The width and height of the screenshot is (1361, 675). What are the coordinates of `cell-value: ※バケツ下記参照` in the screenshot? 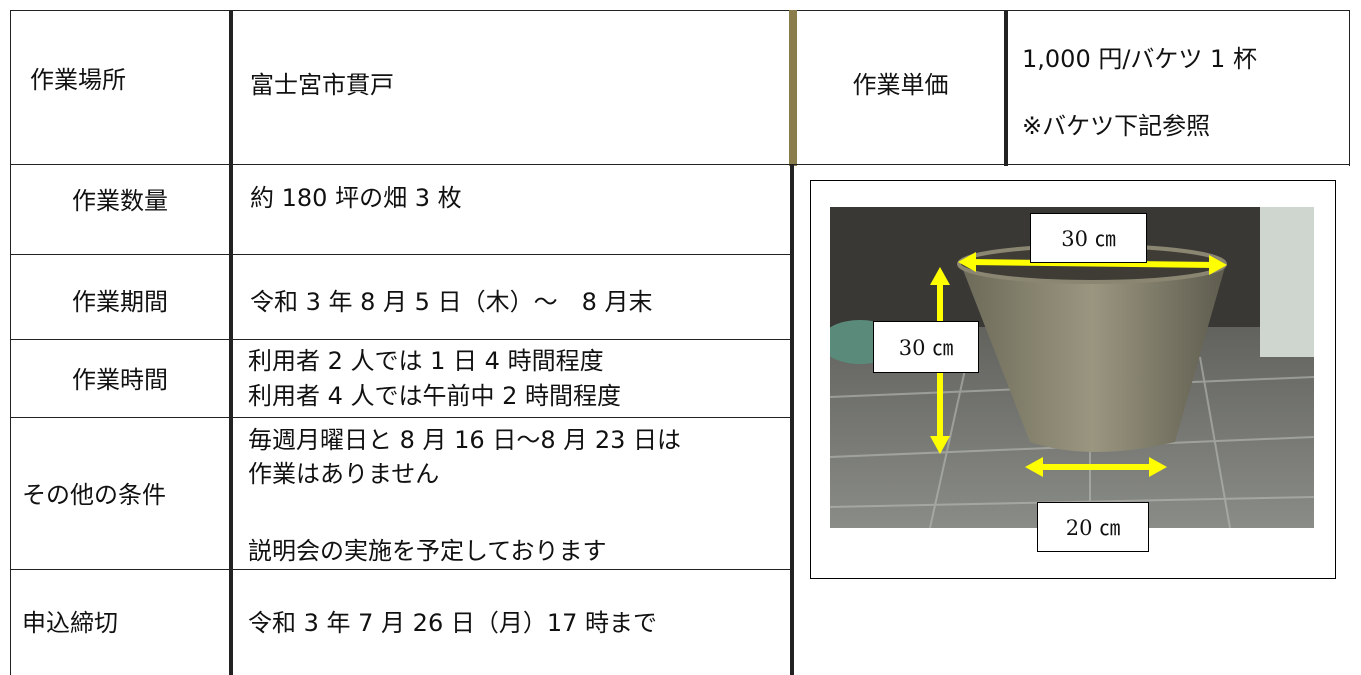 It's located at (1116, 126).